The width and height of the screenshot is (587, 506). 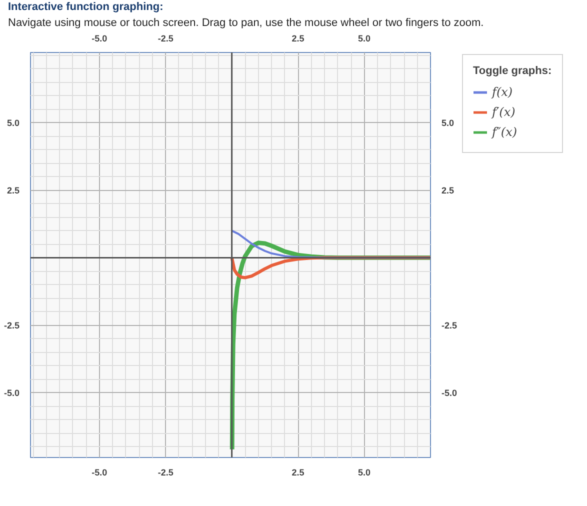 I want to click on legend-label: f′(x), so click(x=504, y=112).